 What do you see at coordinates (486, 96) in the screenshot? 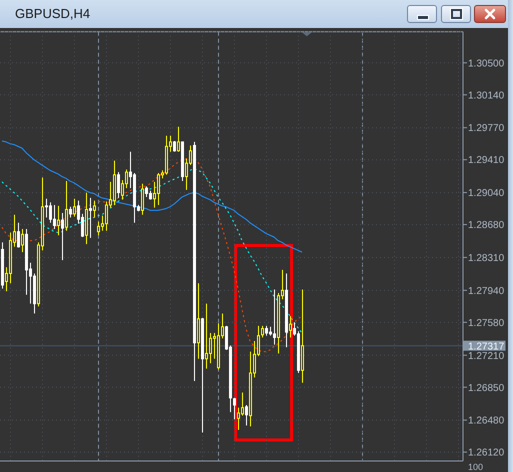
I see `y-tick-label: 1.30140` at bounding box center [486, 96].